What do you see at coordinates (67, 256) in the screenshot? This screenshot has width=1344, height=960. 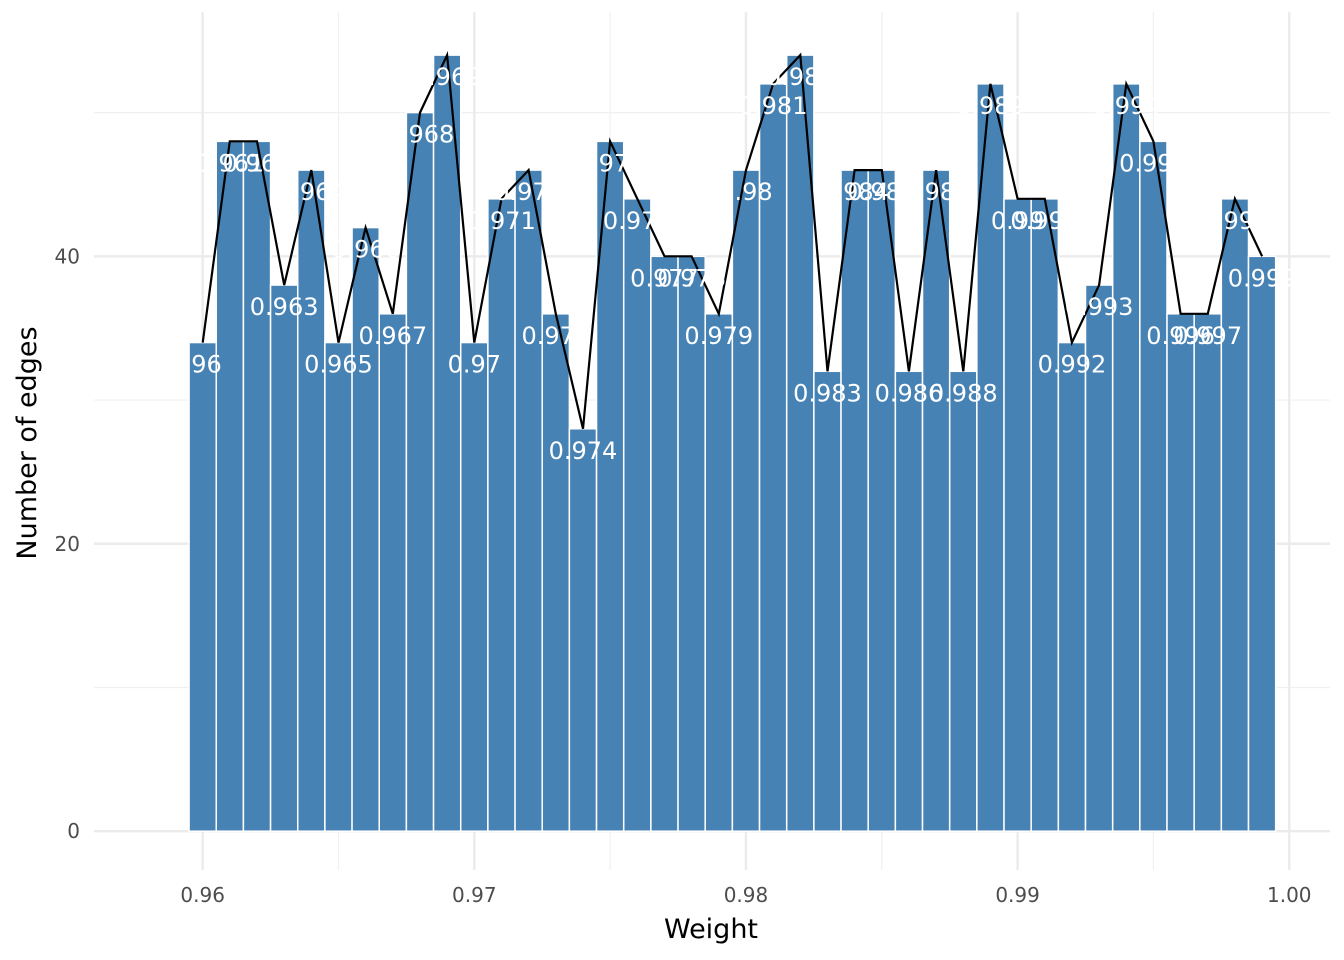 I see `y-tick-label: 40` at bounding box center [67, 256].